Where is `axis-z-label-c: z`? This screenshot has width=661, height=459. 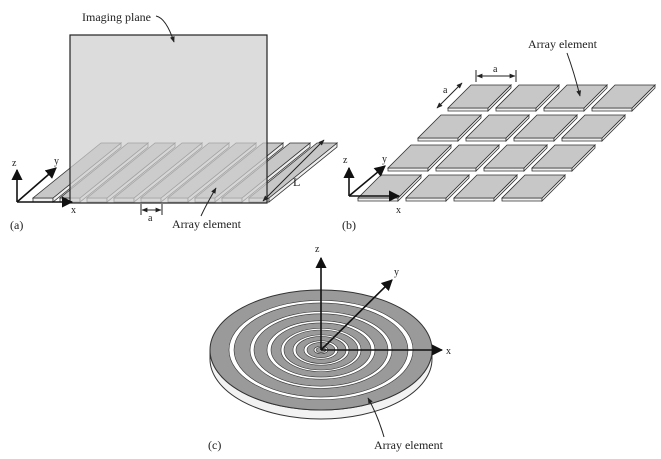
axis-z-label-c: z is located at coordinates (317, 249).